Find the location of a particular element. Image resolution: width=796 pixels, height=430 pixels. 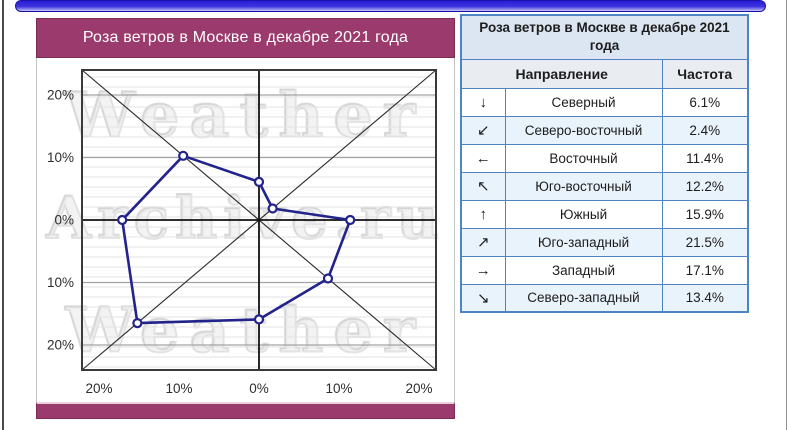

frequency-cell: 17.1% is located at coordinates (705, 270).